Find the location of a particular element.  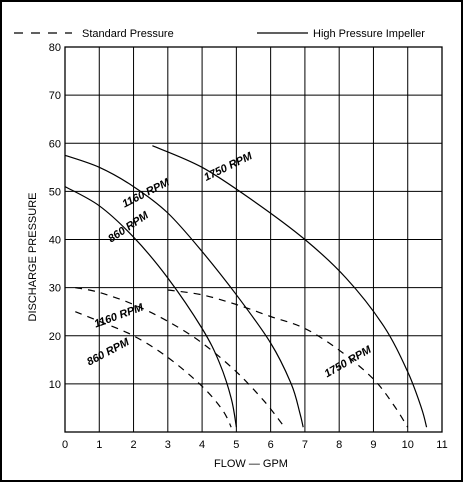

x-tick-label: 6 is located at coordinates (271, 445).